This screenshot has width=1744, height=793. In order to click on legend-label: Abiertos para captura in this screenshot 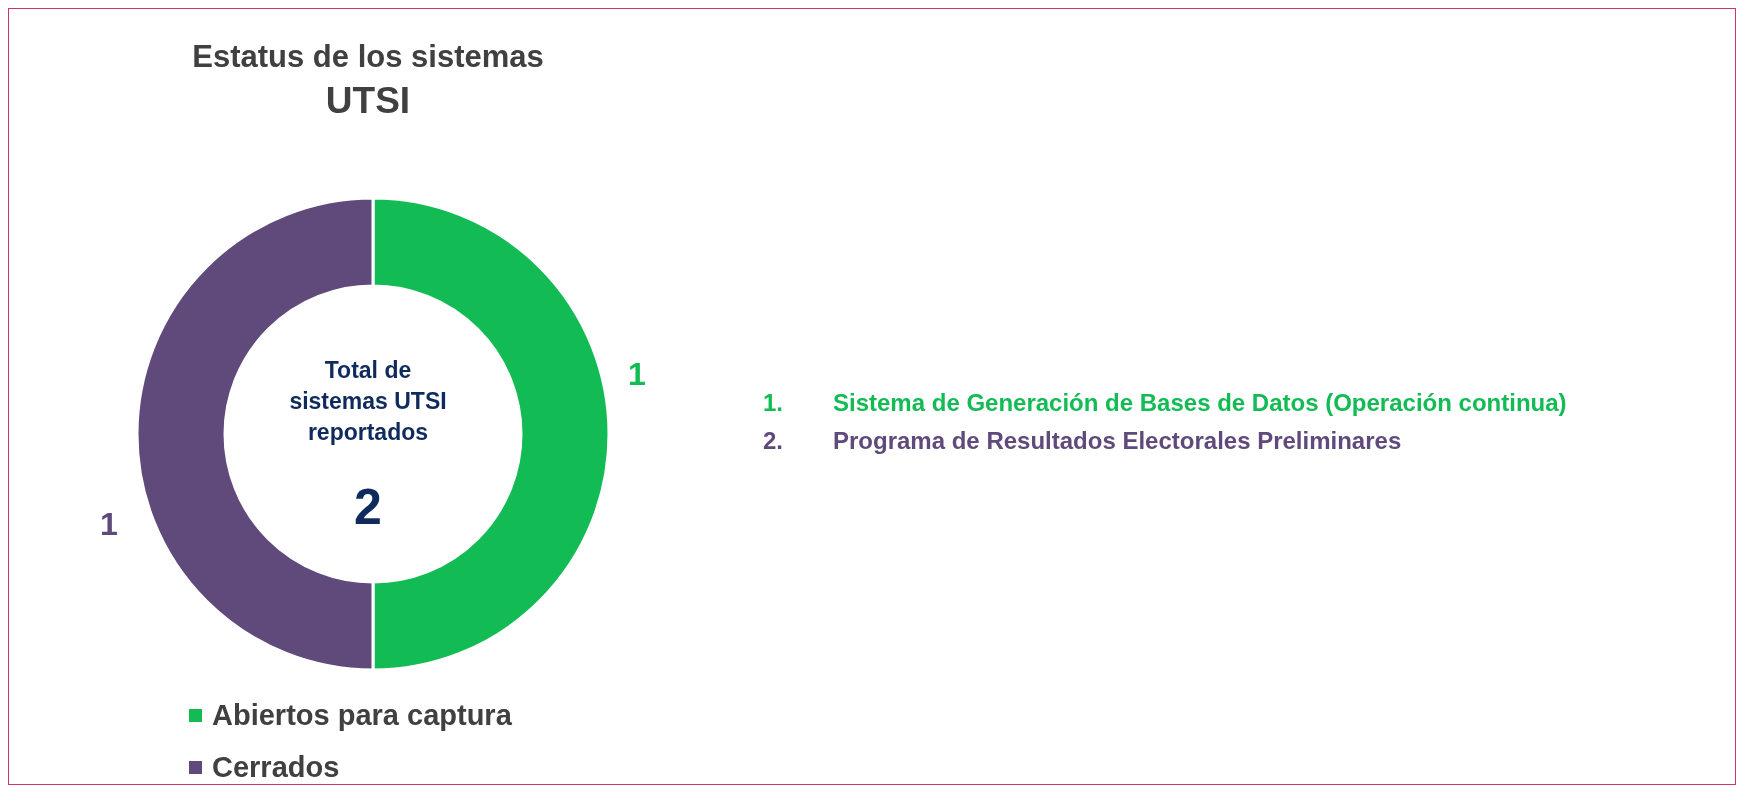, I will do `click(362, 715)`.